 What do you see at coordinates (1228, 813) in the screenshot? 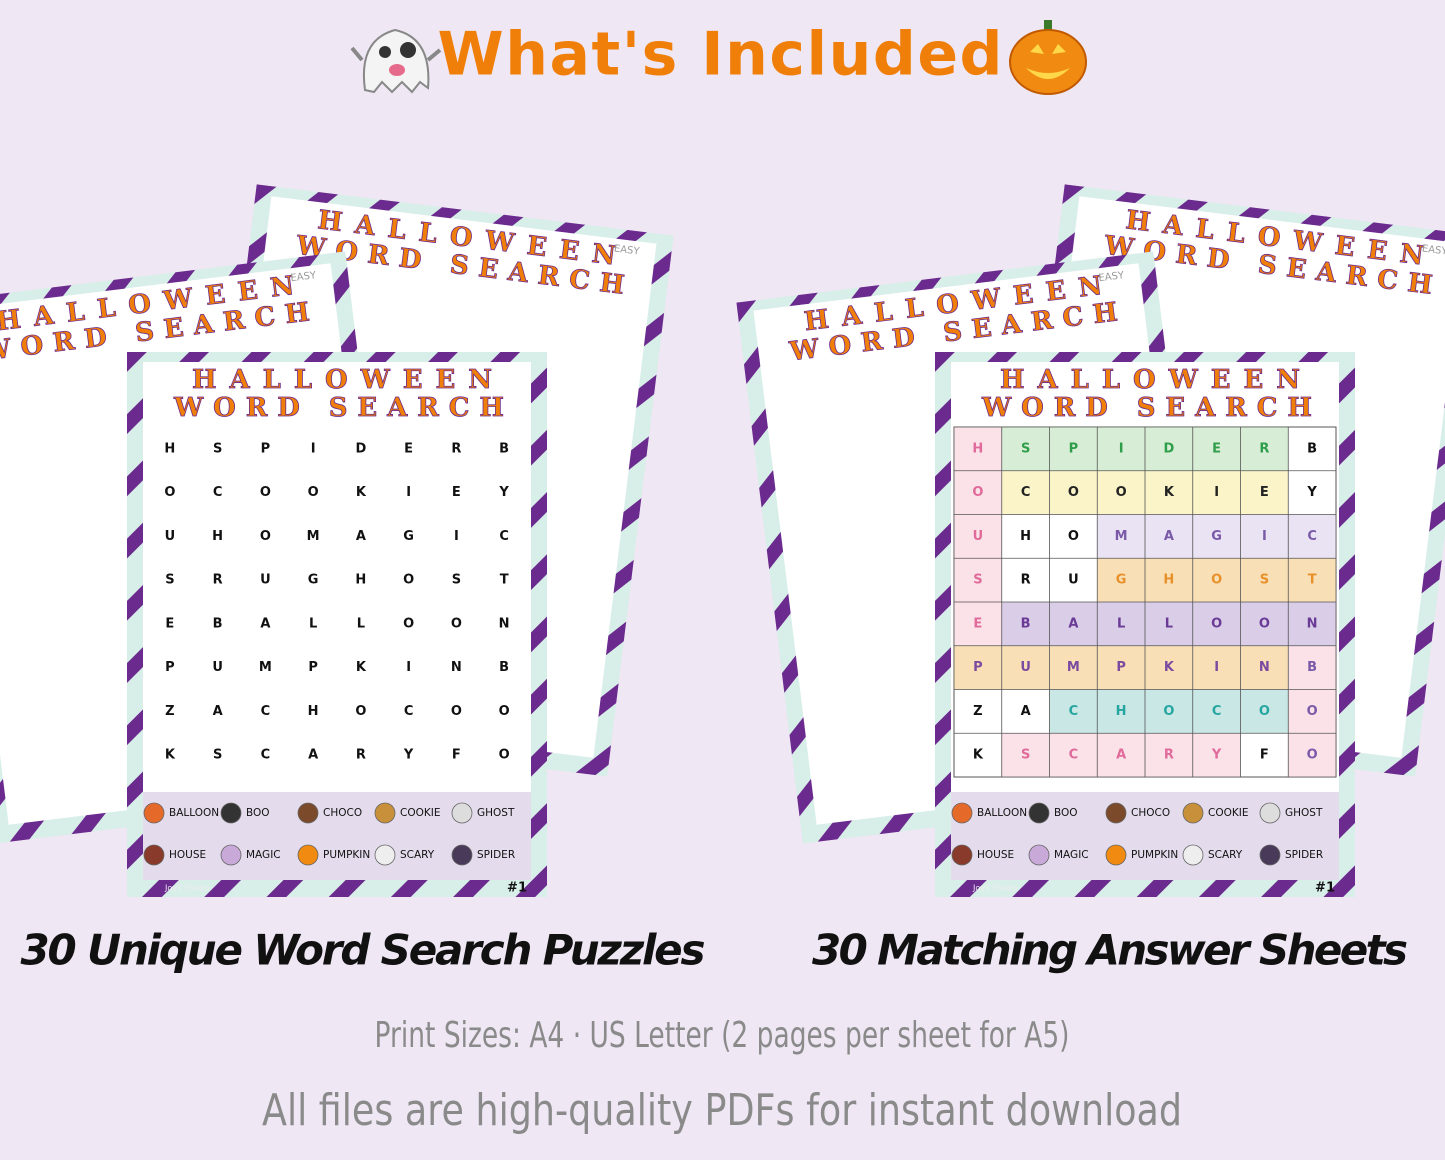
I see `word-label: COOKIE` at bounding box center [1228, 813].